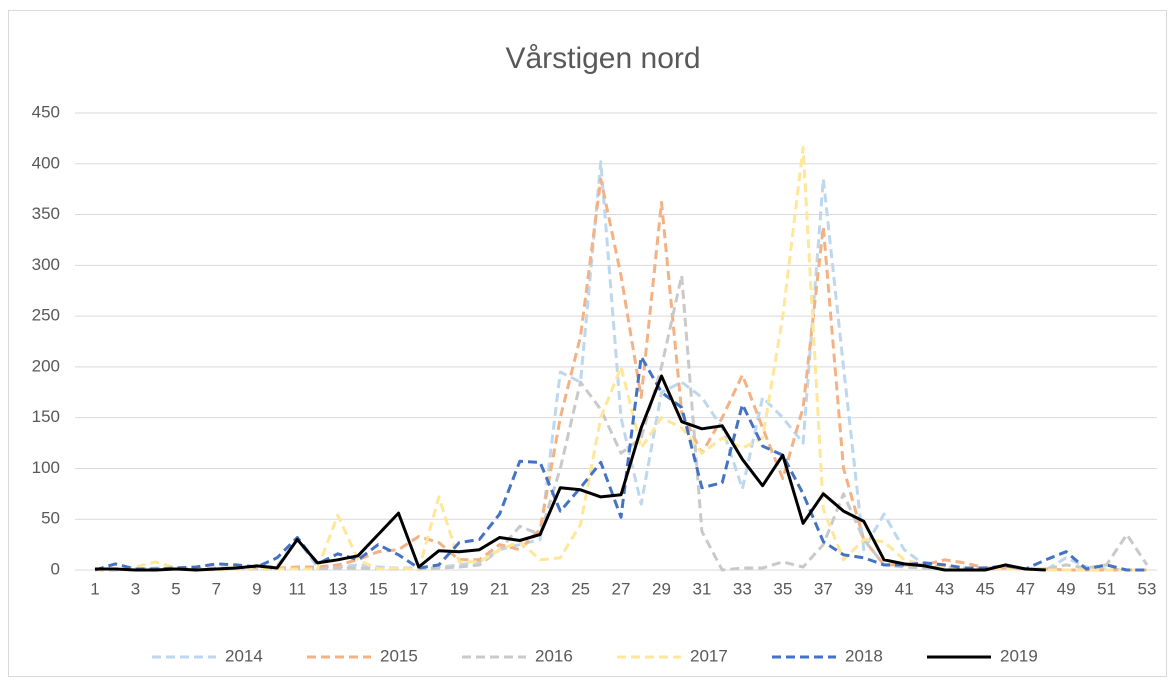 Image resolution: width=1175 pixels, height=687 pixels. I want to click on x-tick-label: 45, so click(985, 588).